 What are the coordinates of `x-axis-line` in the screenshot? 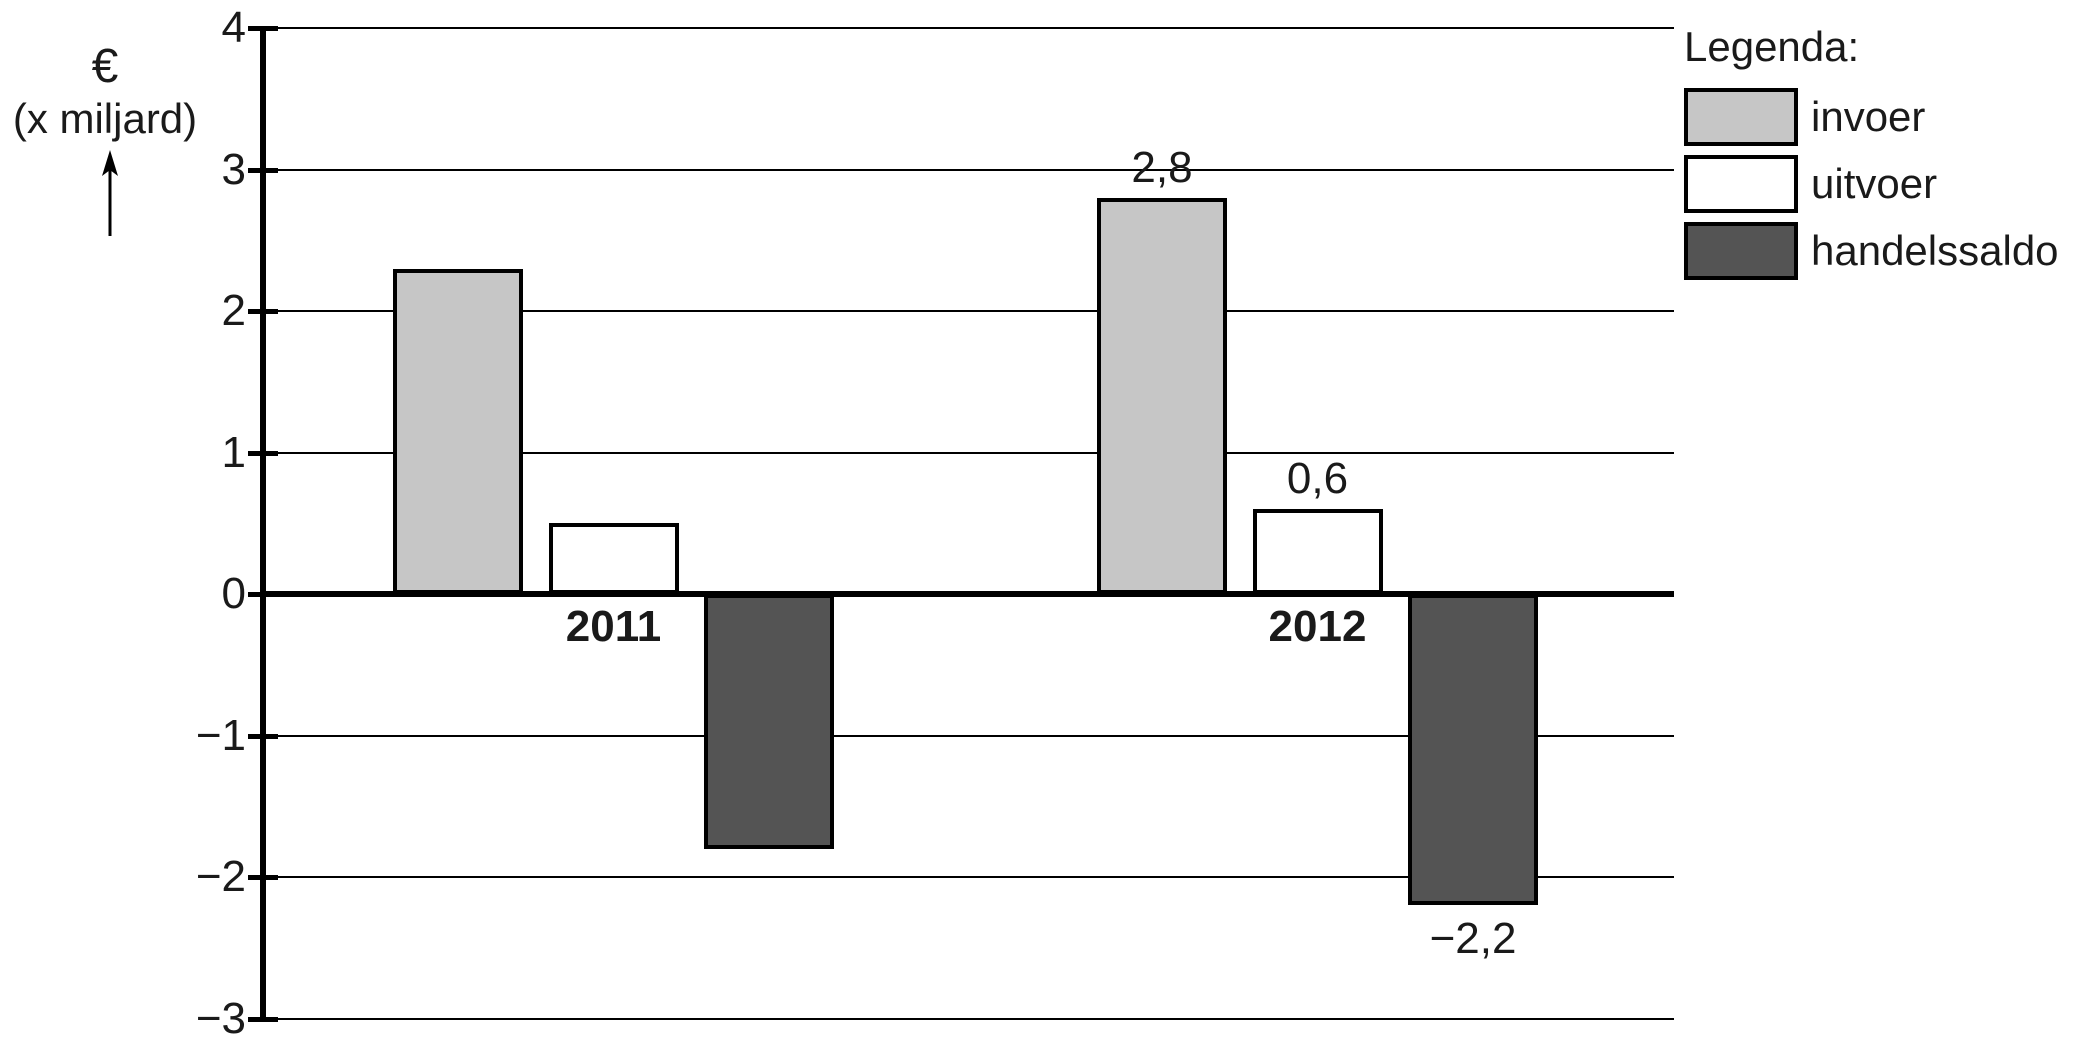 It's located at (967, 594).